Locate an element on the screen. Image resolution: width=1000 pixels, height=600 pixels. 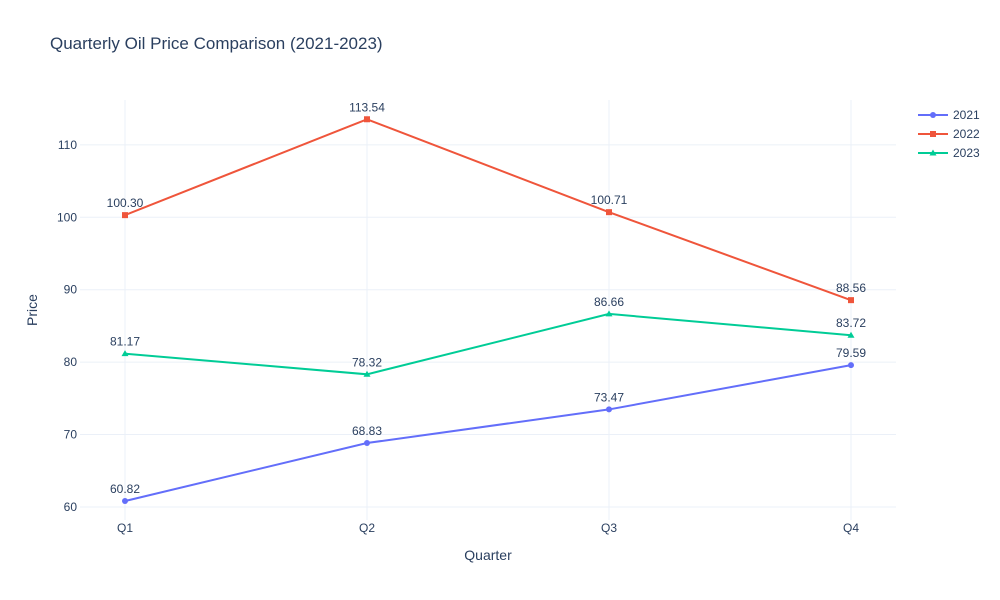
data-label-2022-Q1: 100.30 is located at coordinates (125, 203).